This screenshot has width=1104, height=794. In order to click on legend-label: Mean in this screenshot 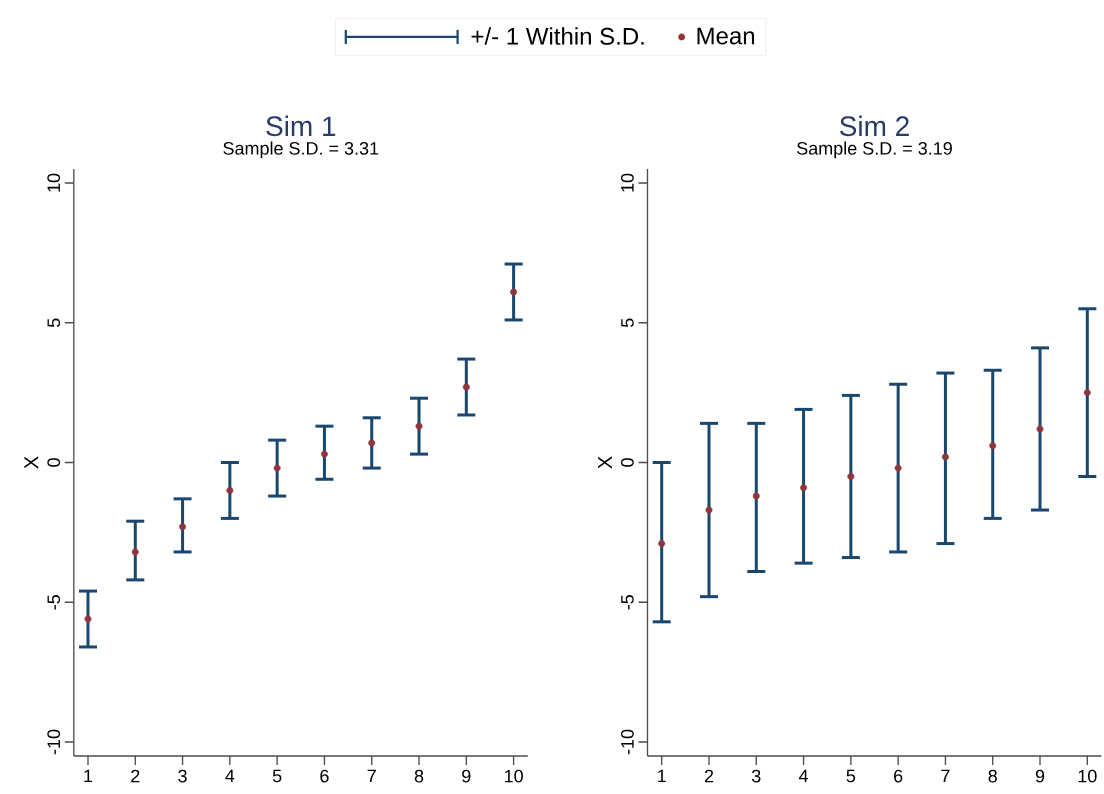, I will do `click(726, 36)`.